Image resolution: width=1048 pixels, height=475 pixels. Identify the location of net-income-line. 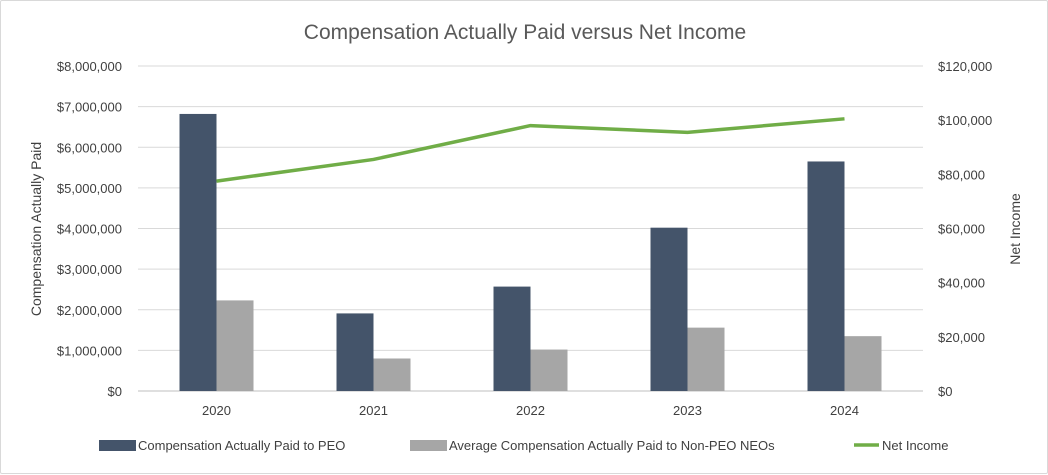
(530, 150).